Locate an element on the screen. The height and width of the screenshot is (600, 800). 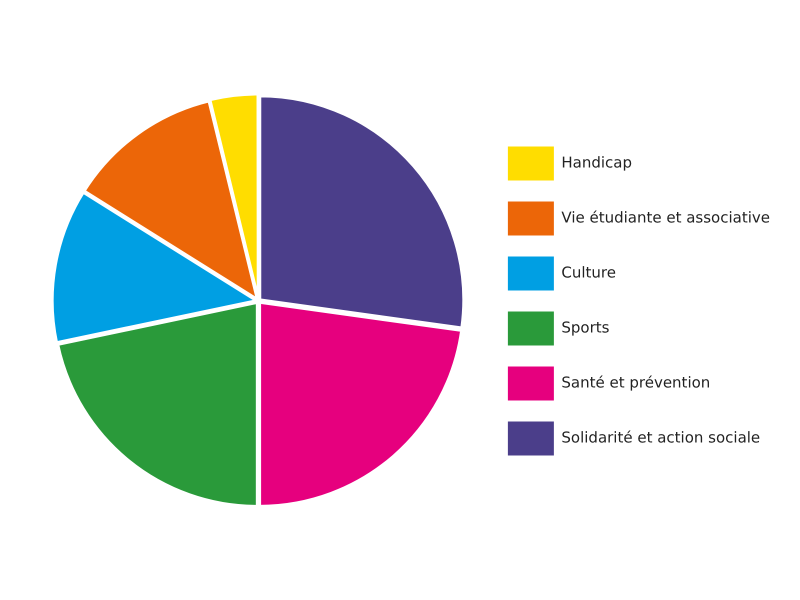
legend-label: Solidarité et action sociale is located at coordinates (660, 437).